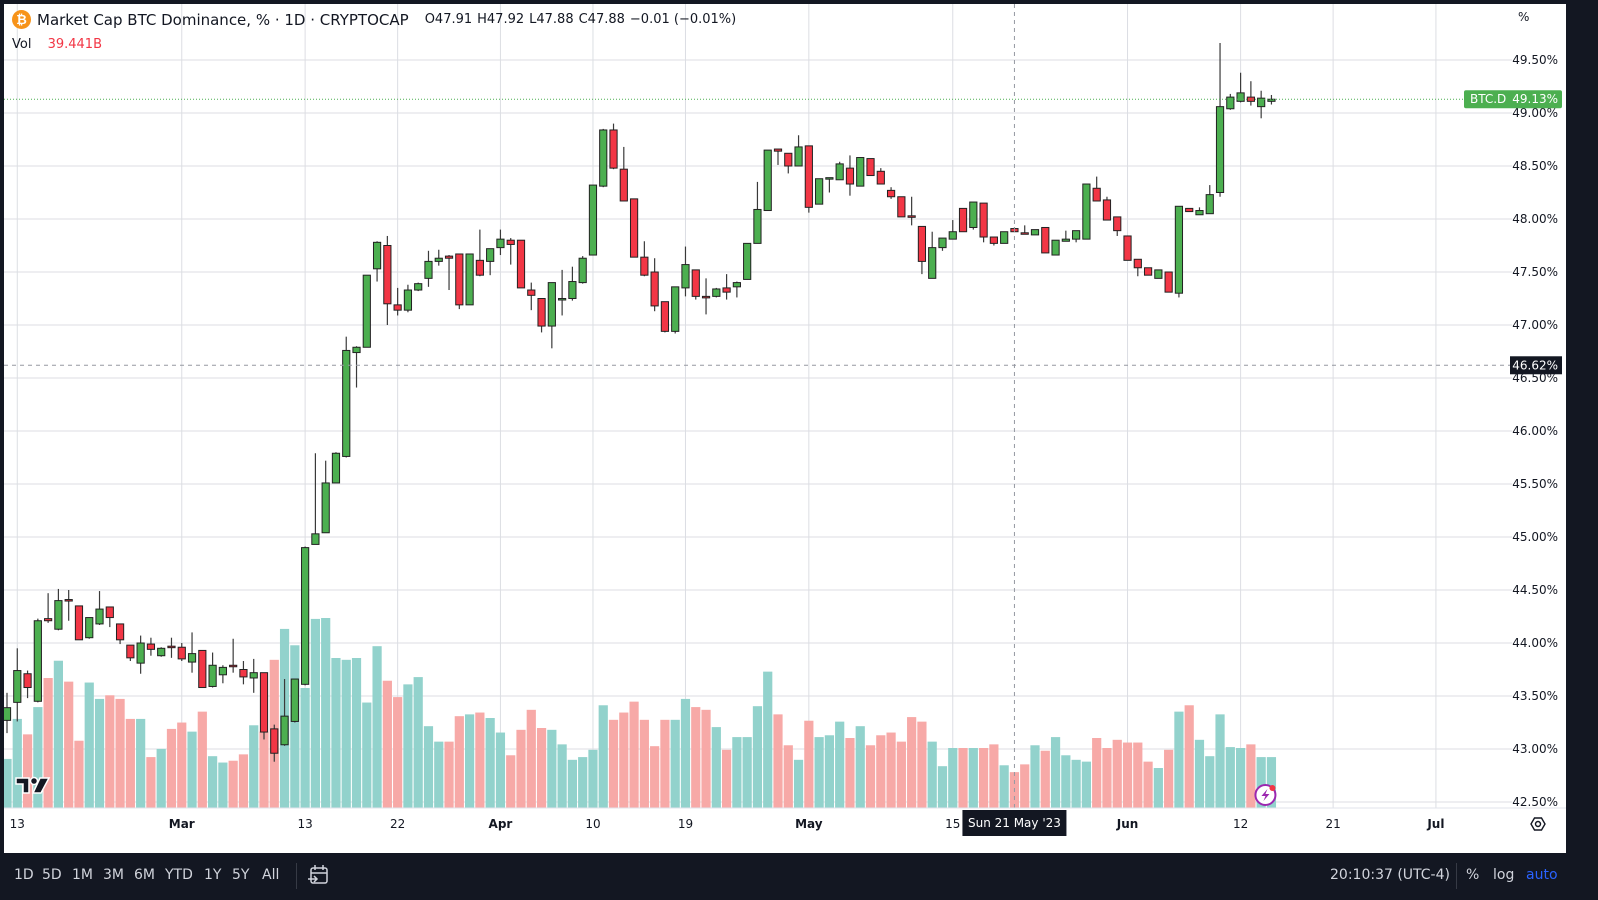 Image resolution: width=1598 pixels, height=900 pixels. What do you see at coordinates (241, 875) in the screenshot?
I see `range-button-5y: 5Y` at bounding box center [241, 875].